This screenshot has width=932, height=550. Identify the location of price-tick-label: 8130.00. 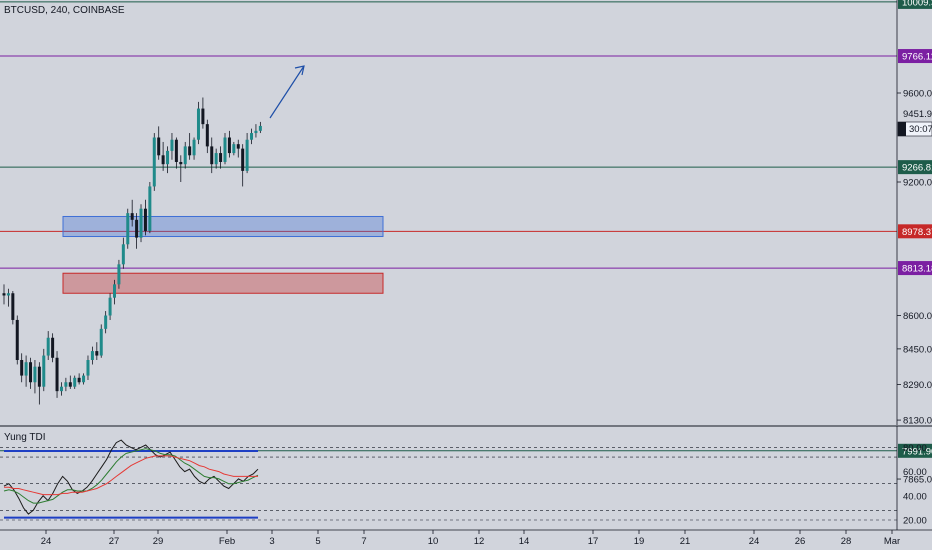
(917, 421).